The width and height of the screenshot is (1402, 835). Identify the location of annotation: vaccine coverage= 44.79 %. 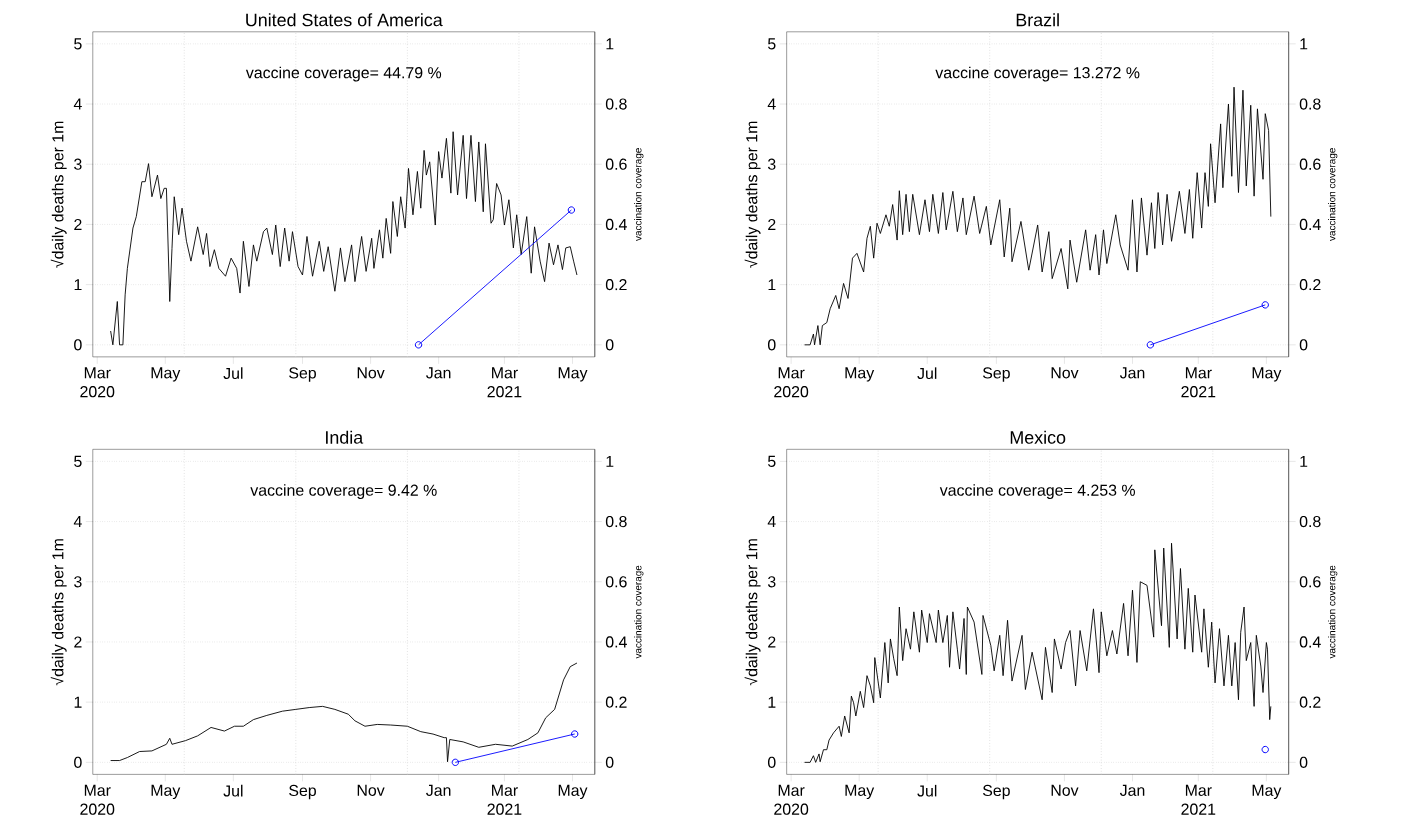
(343, 74).